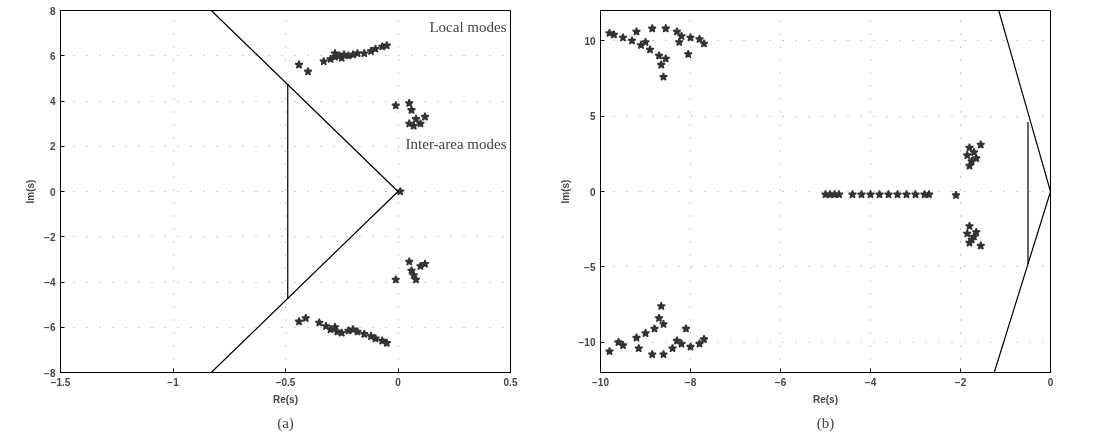 The image size is (1095, 440). I want to click on x-tick-label: −1, so click(173, 382).